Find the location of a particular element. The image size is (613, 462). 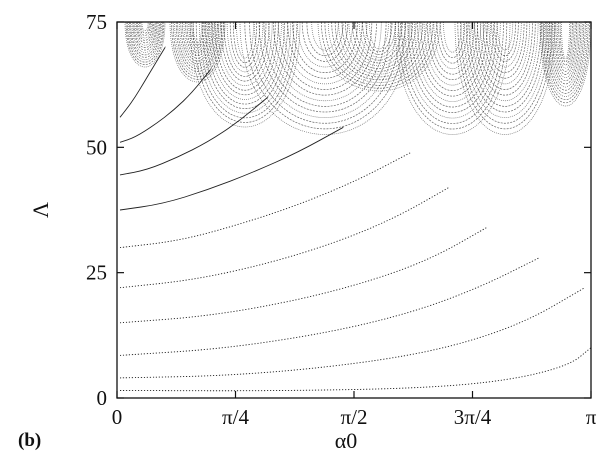

panel-label: (b) is located at coordinates (29, 440).